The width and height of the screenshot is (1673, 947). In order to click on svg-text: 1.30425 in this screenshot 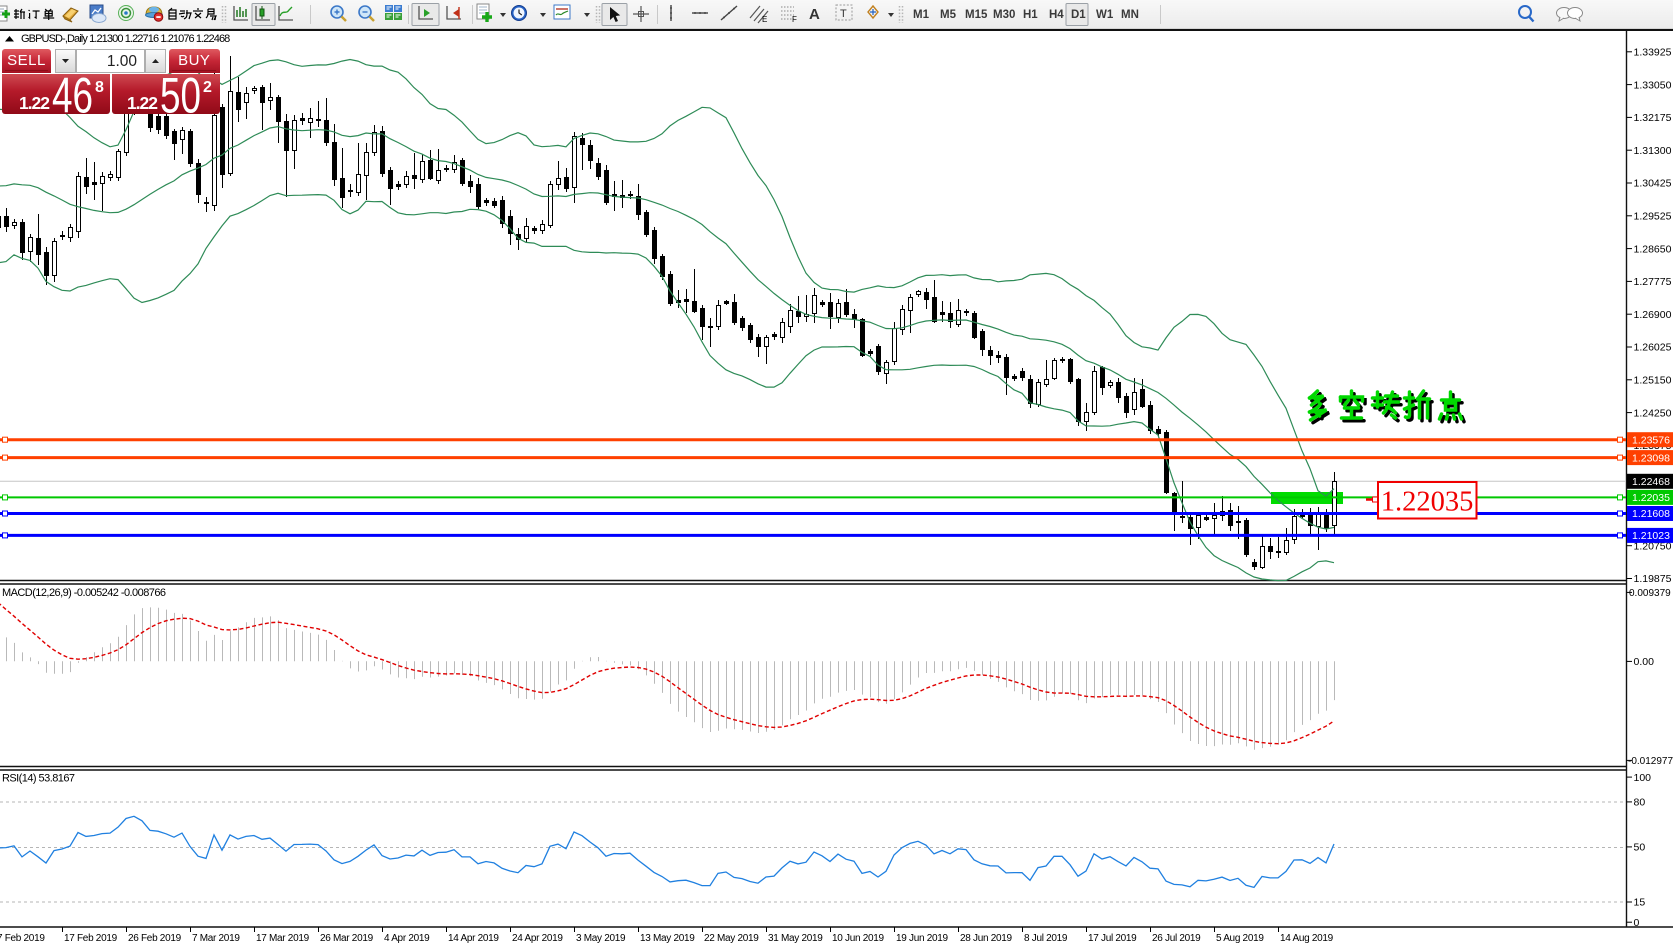, I will do `click(1653, 184)`.